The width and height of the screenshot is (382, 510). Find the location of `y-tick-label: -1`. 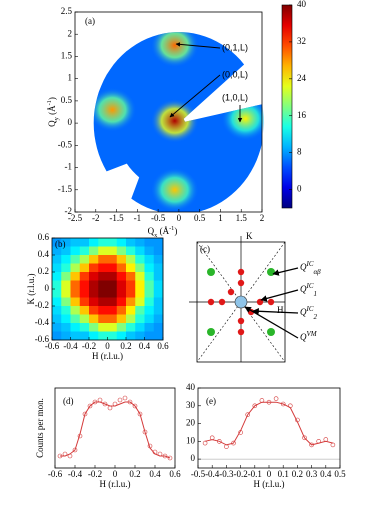

y-tick-label: -1 is located at coordinates (69, 167).